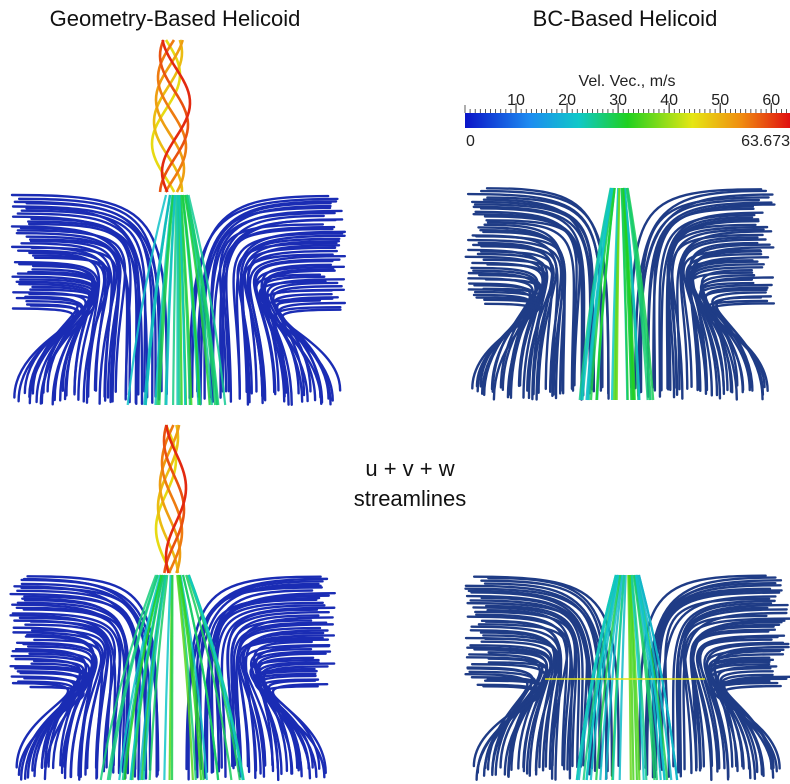  What do you see at coordinates (669, 100) in the screenshot?
I see `tick-label: 40` at bounding box center [669, 100].